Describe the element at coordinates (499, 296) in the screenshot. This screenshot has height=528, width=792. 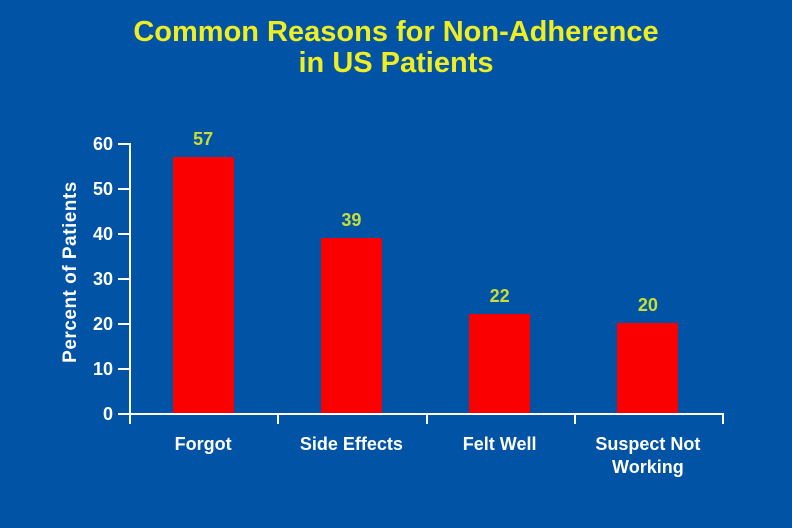
I see `bar-value-label: 22` at that location.